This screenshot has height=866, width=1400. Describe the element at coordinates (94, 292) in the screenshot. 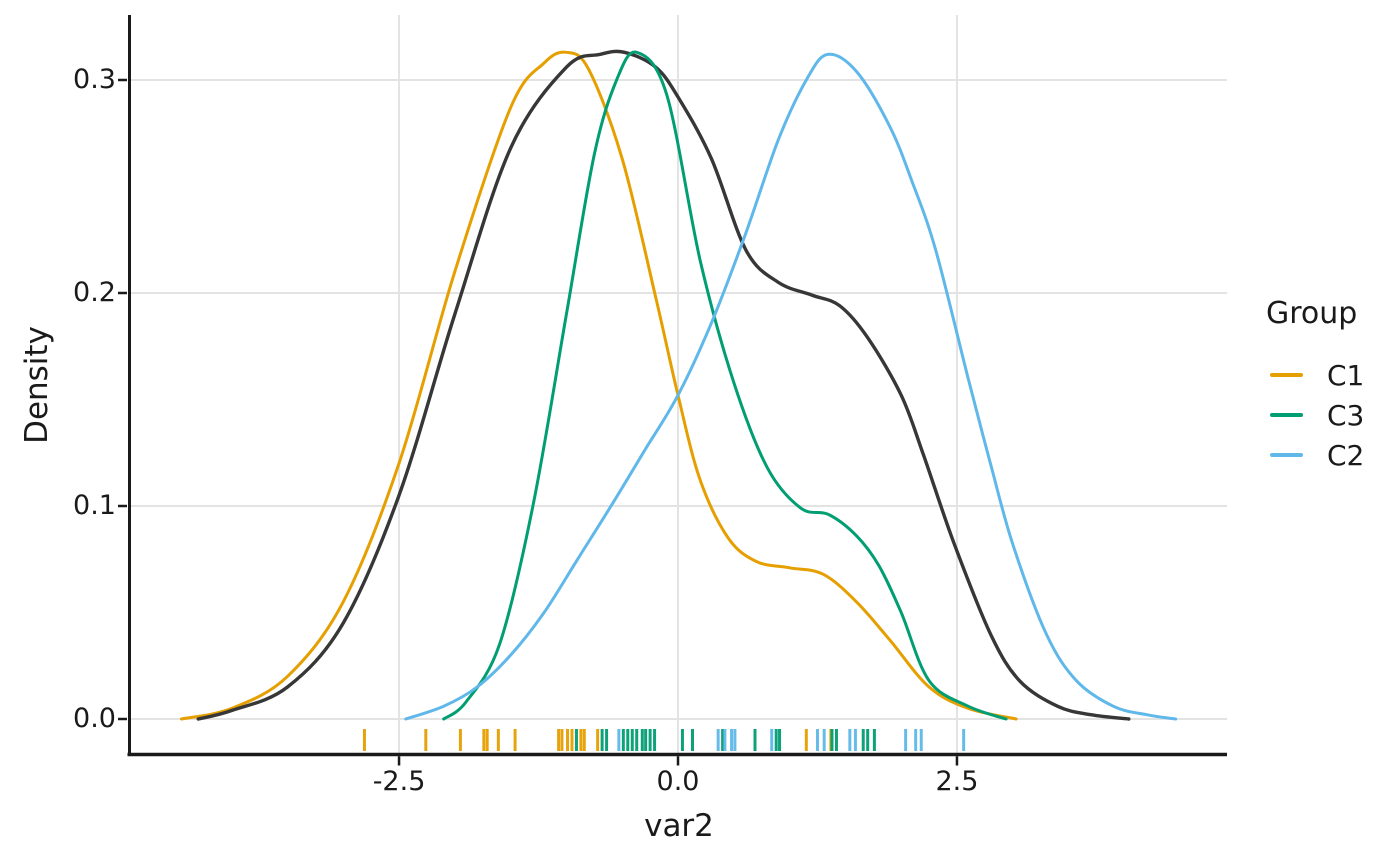

I see `y-tick-label: 0.2` at that location.